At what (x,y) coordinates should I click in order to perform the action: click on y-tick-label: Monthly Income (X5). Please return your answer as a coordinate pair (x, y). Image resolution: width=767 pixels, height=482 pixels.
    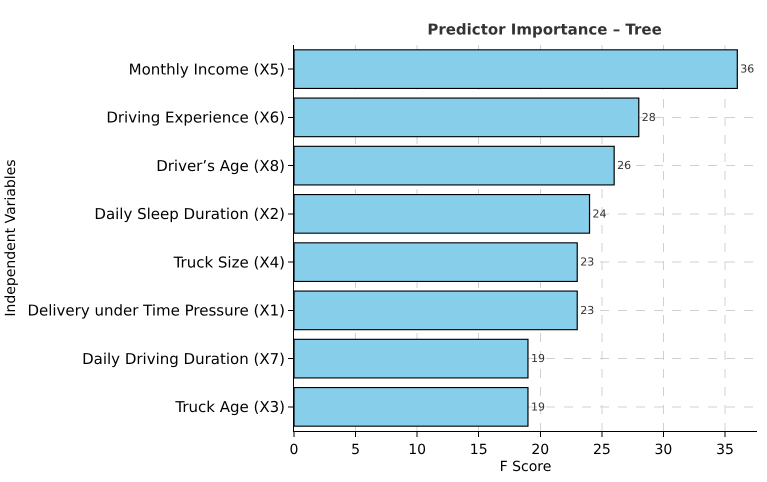
    Looking at the image, I should click on (206, 69).